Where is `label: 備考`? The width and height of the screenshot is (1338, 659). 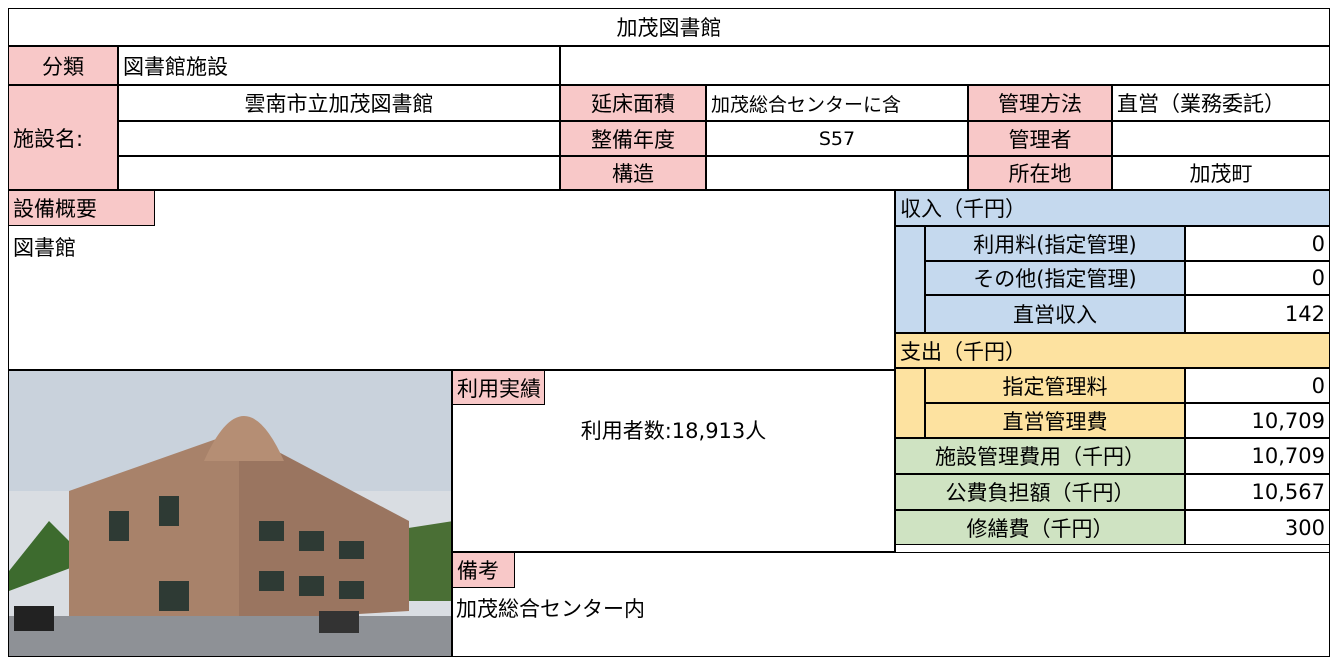 label: 備考 is located at coordinates (483, 570).